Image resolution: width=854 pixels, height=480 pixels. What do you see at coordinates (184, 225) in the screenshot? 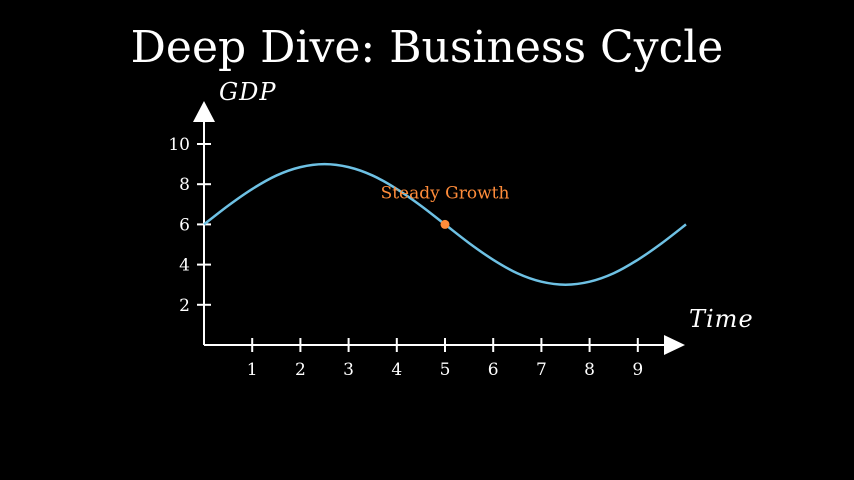
I see `y-tick-label: 6` at bounding box center [184, 225].